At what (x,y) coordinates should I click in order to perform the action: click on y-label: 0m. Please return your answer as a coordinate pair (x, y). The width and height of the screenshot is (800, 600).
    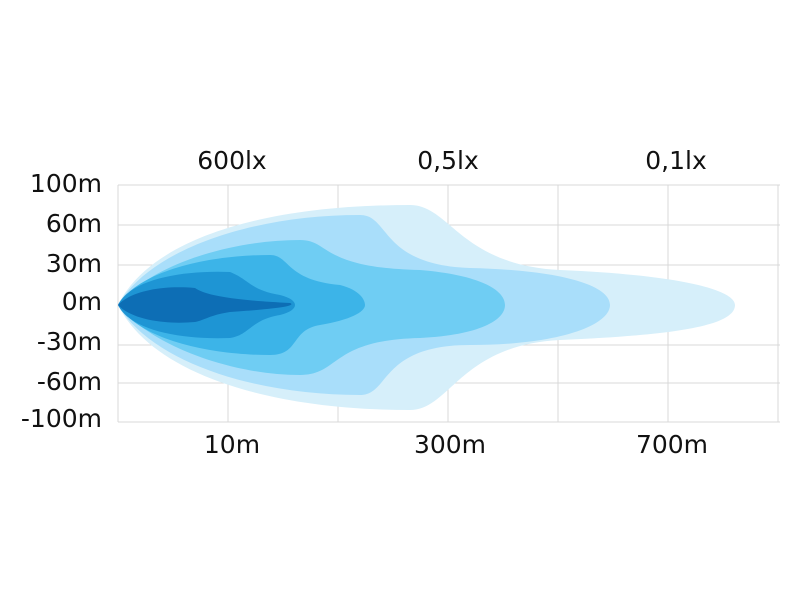
    Looking at the image, I should click on (82, 301).